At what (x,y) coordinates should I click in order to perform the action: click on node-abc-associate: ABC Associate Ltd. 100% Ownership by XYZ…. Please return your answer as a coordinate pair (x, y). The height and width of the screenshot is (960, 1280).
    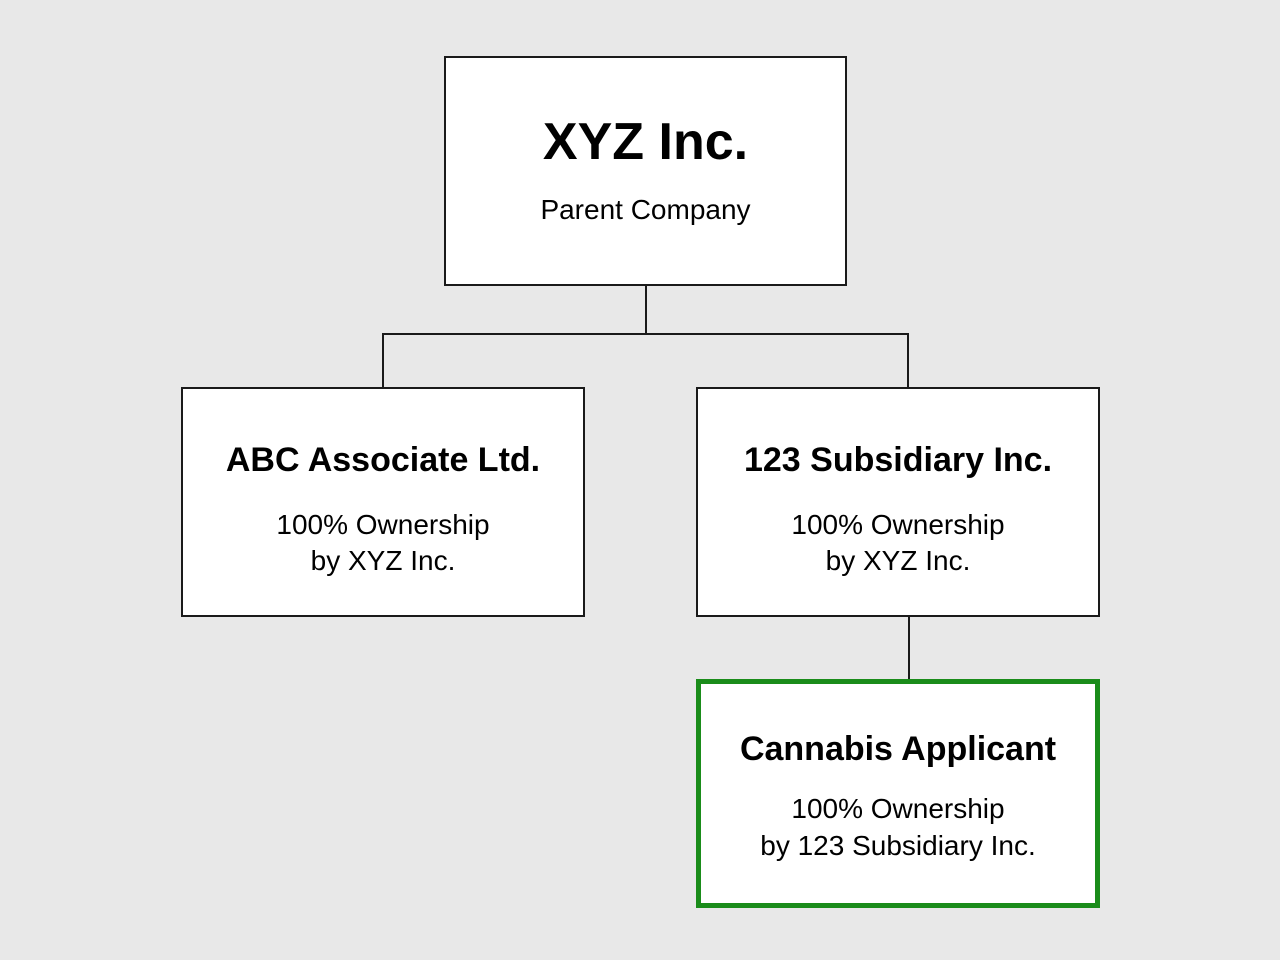
    Looking at the image, I should click on (383, 502).